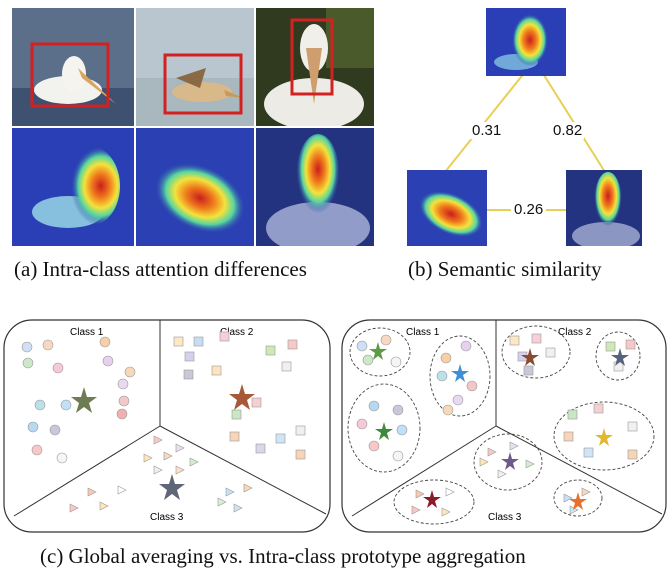 Image resolution: width=672 pixels, height=575 pixels. Describe the element at coordinates (87, 332) in the screenshot. I see `left-class-1-label: Class 1` at that location.